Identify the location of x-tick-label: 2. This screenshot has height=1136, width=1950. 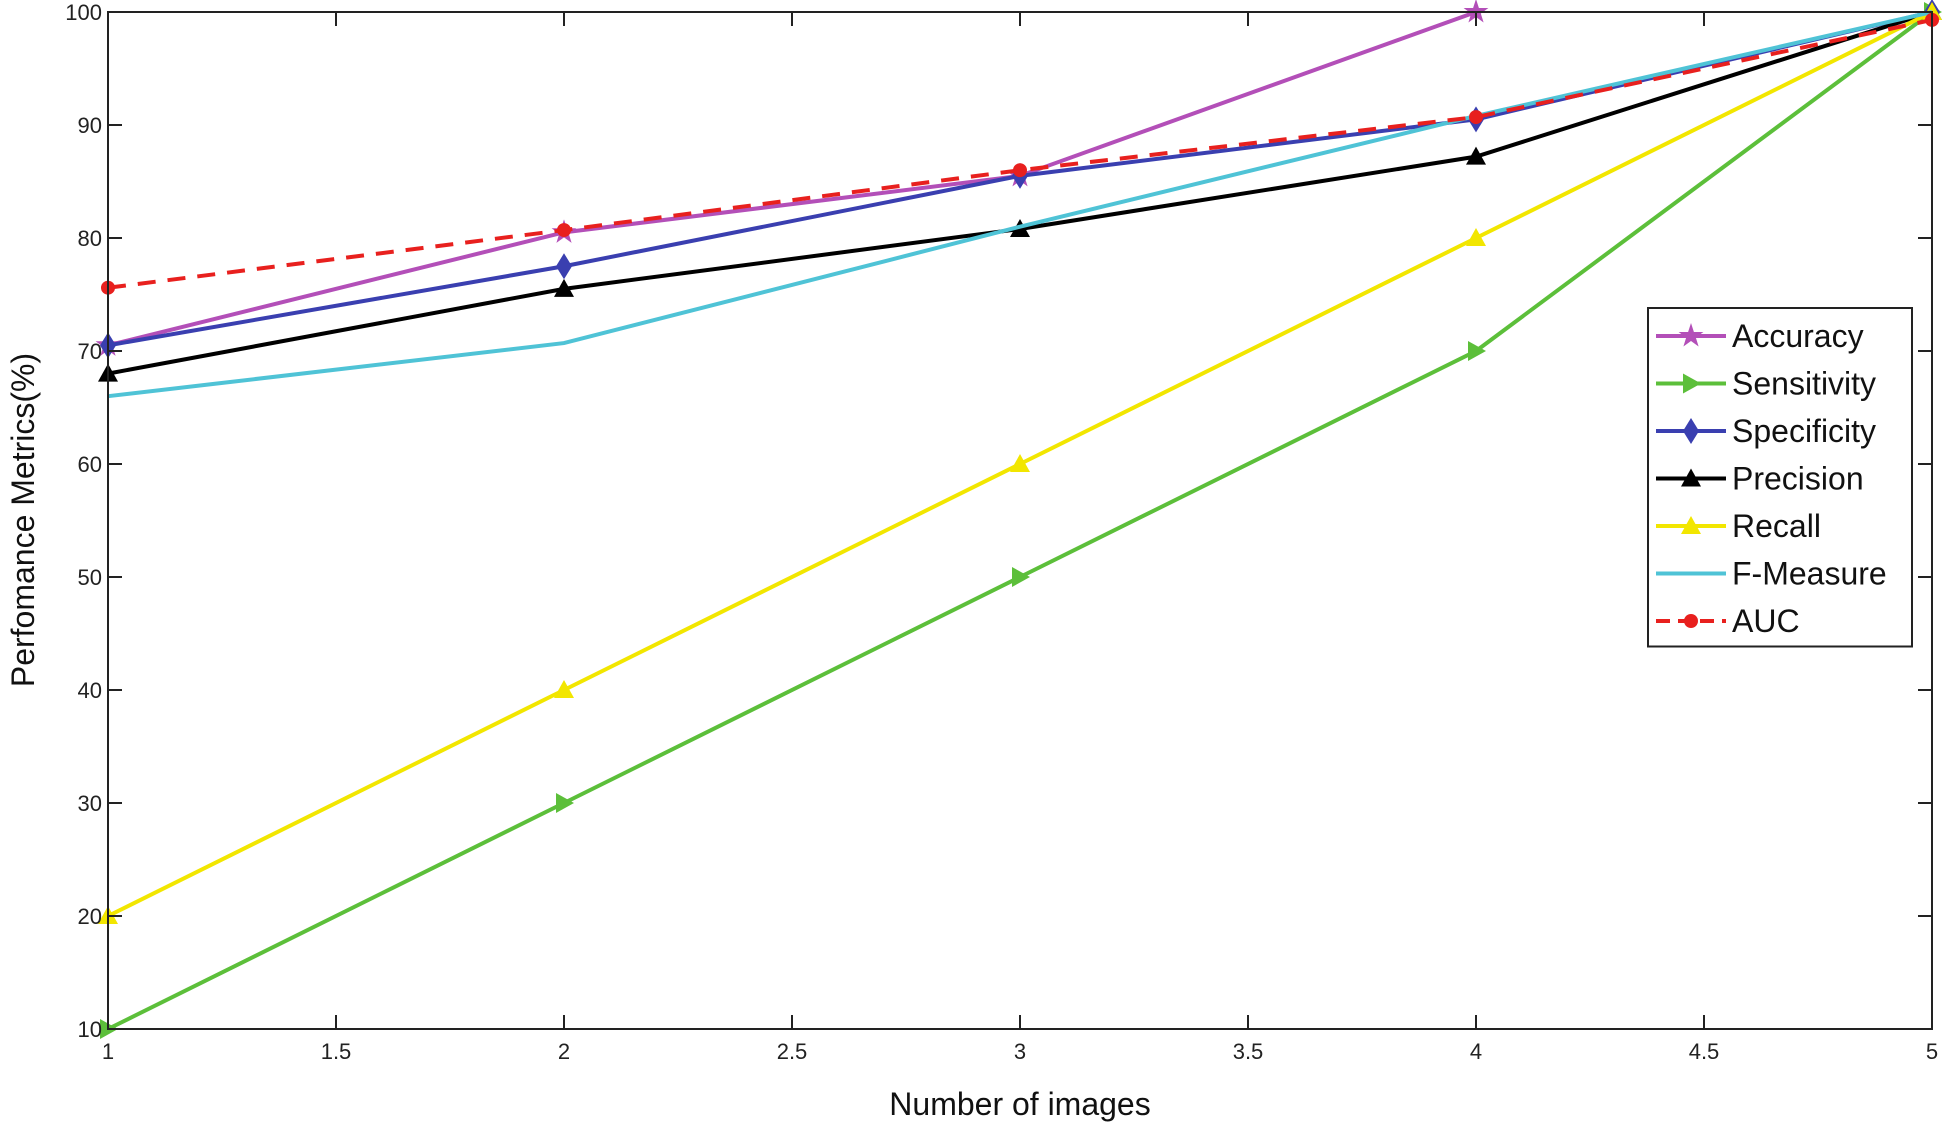
(564, 1051).